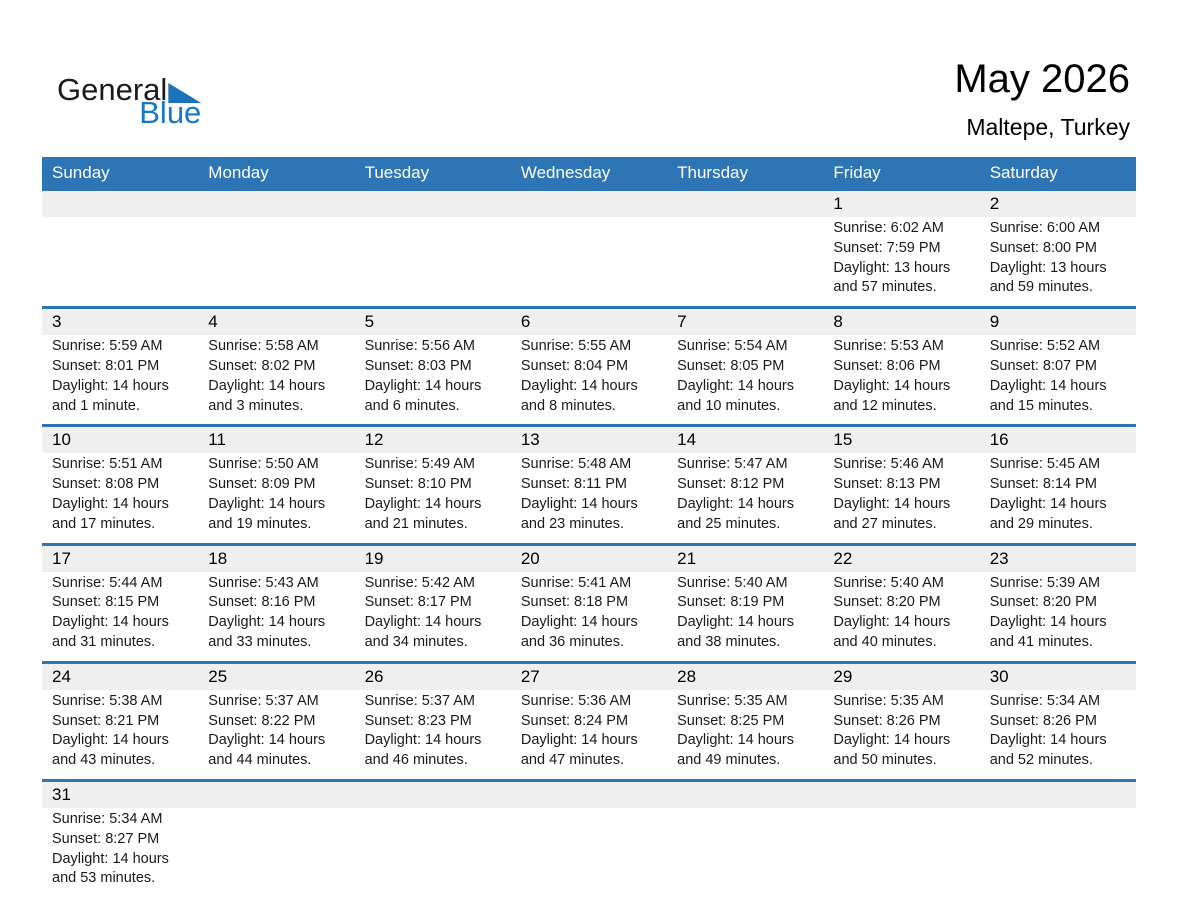 This screenshot has width=1188, height=918. I want to click on sunrise-text: Sunrise: 5:53 AM, so click(888, 346).